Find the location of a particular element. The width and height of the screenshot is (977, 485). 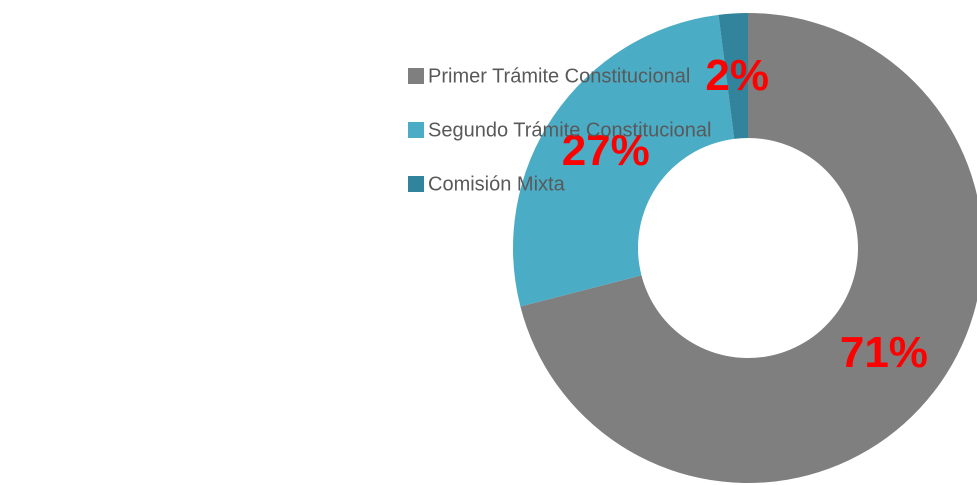

data-label: 27% is located at coordinates (606, 150).